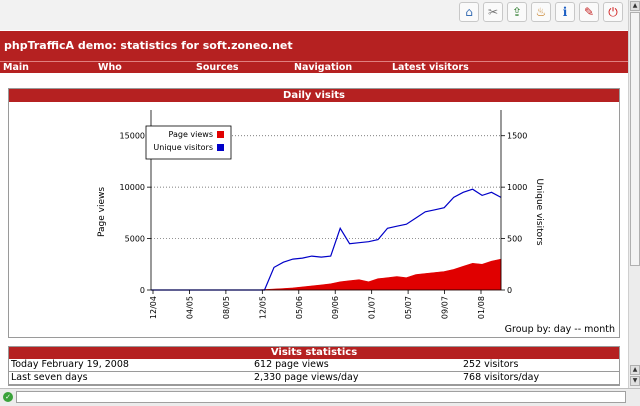  I want to click on x-tick-label: 04/05, so click(189, 307).